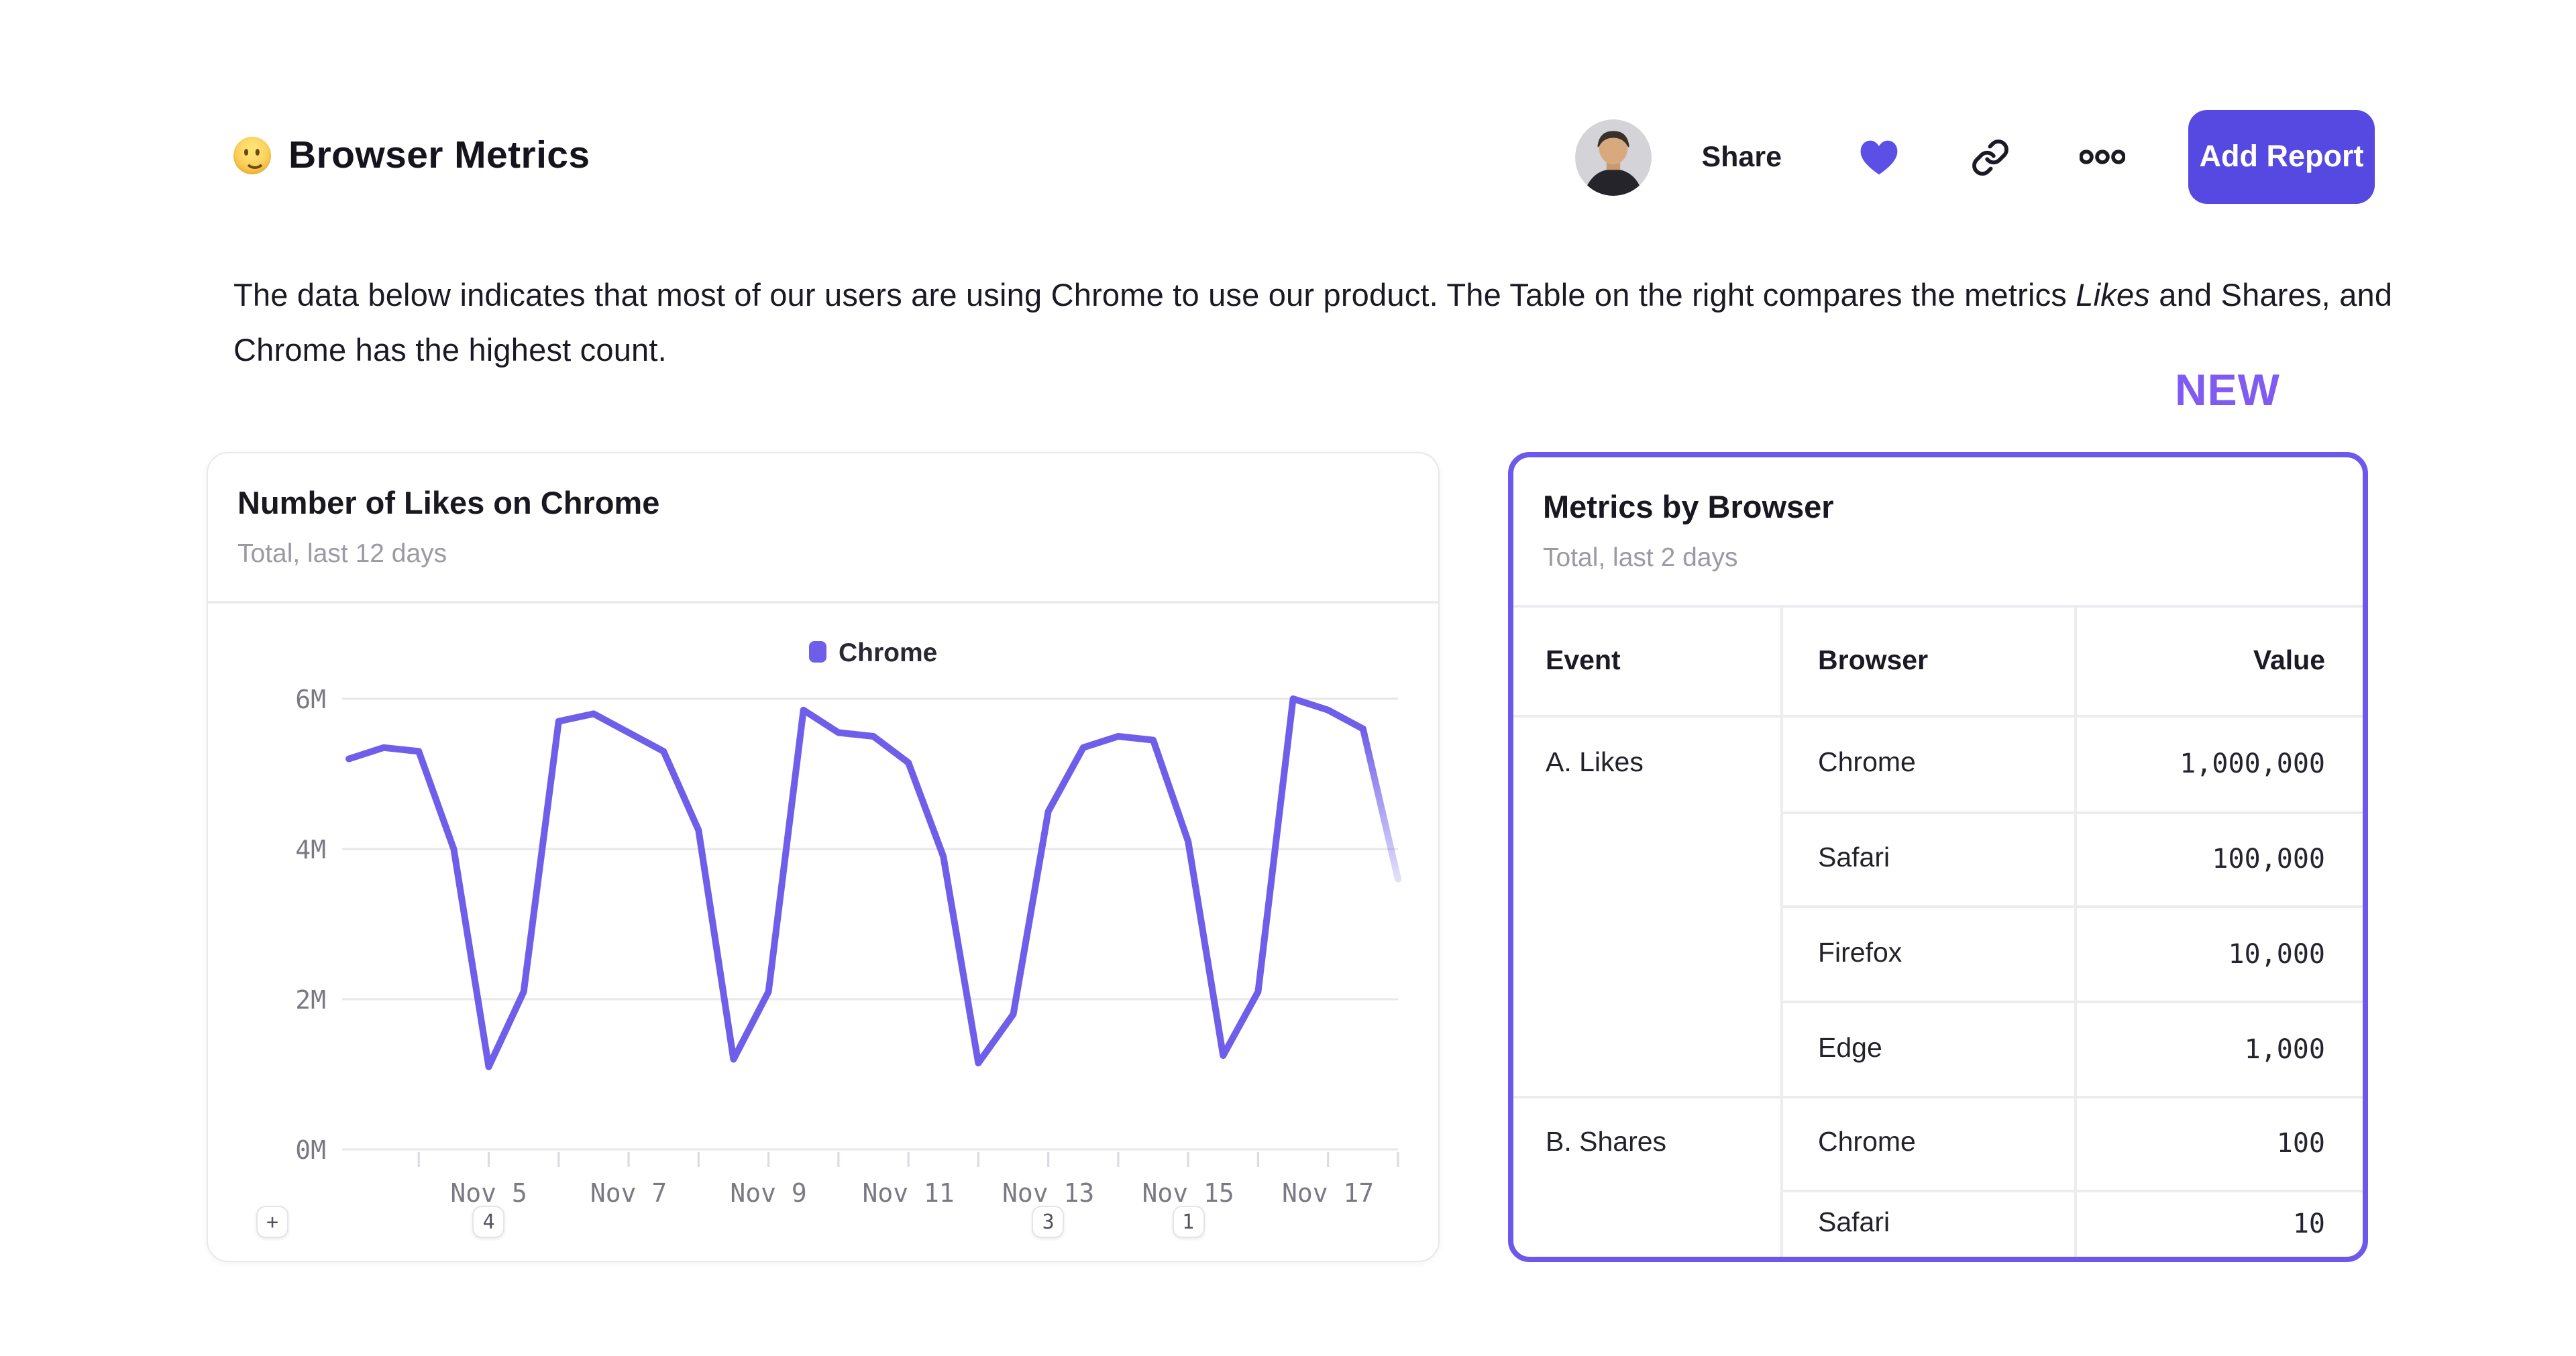  Describe the element at coordinates (310, 1150) in the screenshot. I see `y-axis-label: 0M` at that location.